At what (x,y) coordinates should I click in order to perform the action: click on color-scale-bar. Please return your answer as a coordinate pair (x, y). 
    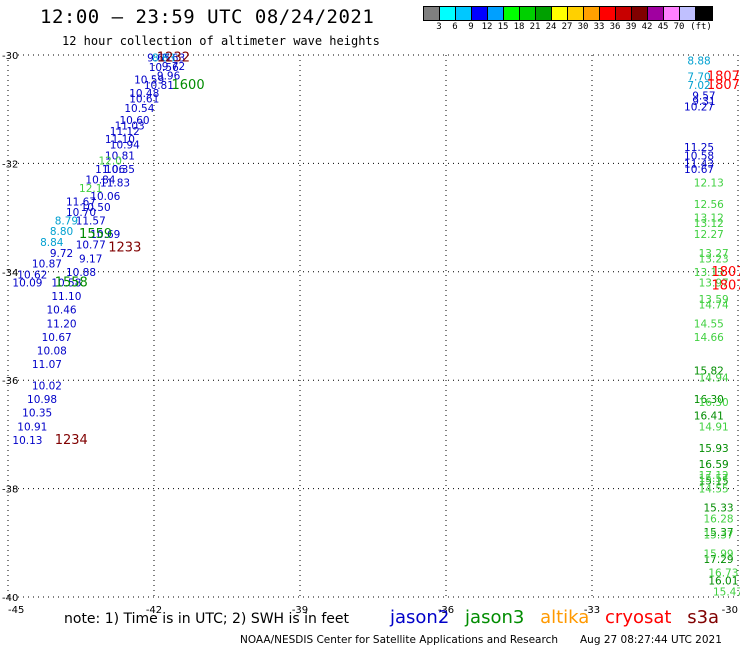
    Looking at the image, I should click on (568, 13).